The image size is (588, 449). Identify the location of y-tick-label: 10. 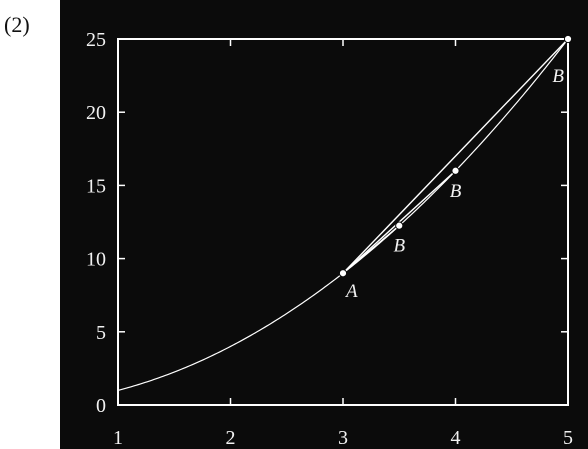
(96, 260).